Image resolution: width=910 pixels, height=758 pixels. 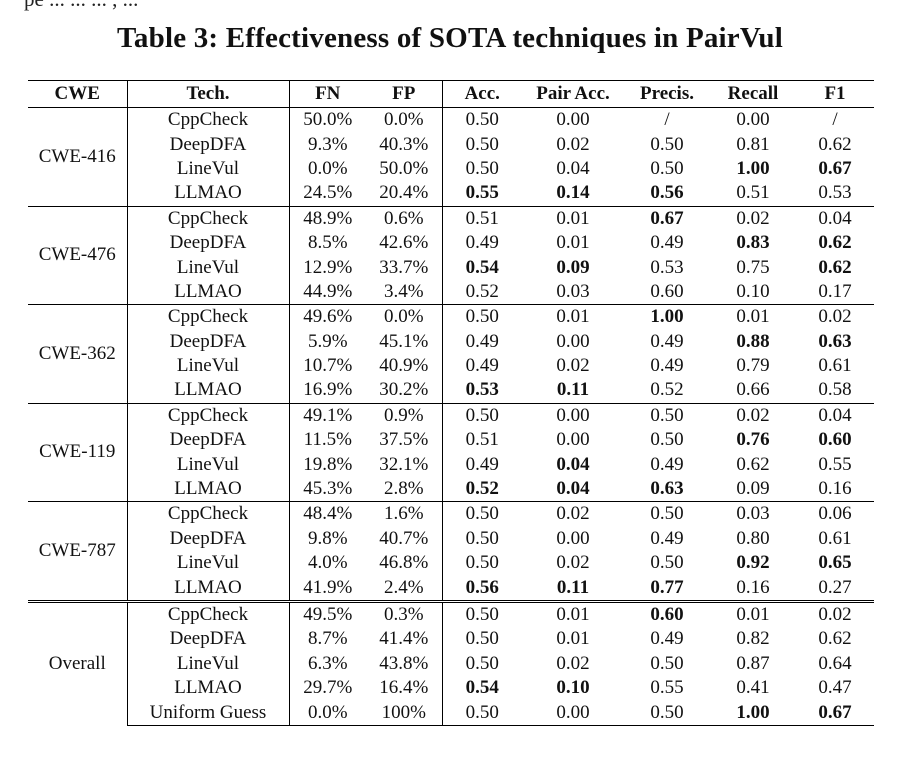 What do you see at coordinates (667, 193) in the screenshot?
I see `precis-cell: 0.56` at bounding box center [667, 193].